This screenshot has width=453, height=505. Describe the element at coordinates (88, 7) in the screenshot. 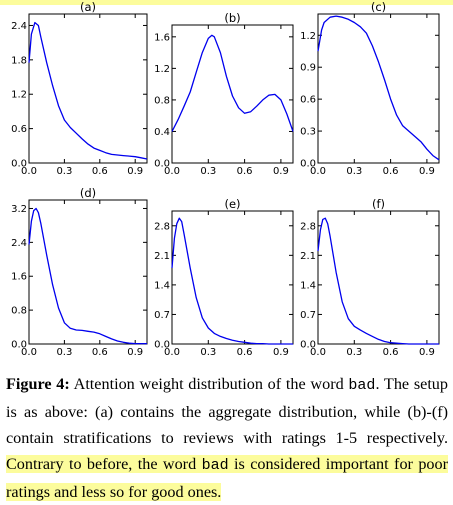

I see `panel-title: (a)` at that location.